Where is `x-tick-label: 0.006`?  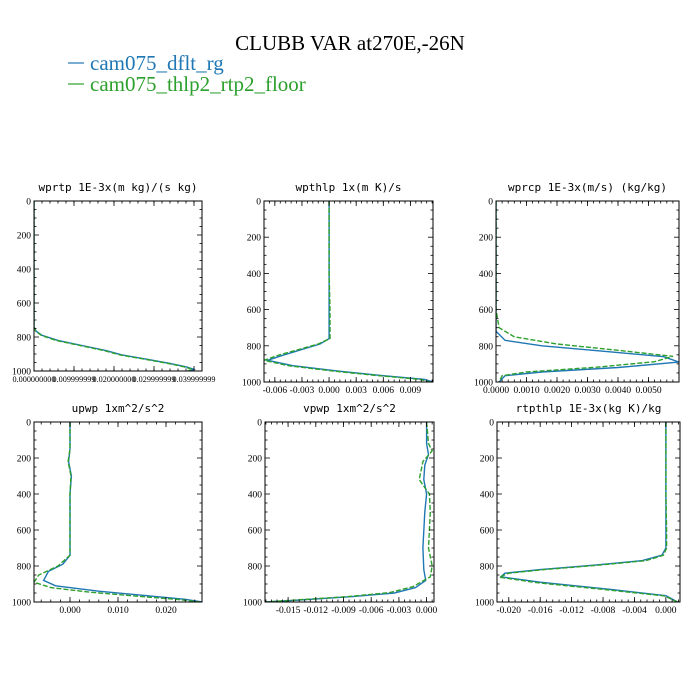 x-tick-label: 0.006 is located at coordinates (384, 391).